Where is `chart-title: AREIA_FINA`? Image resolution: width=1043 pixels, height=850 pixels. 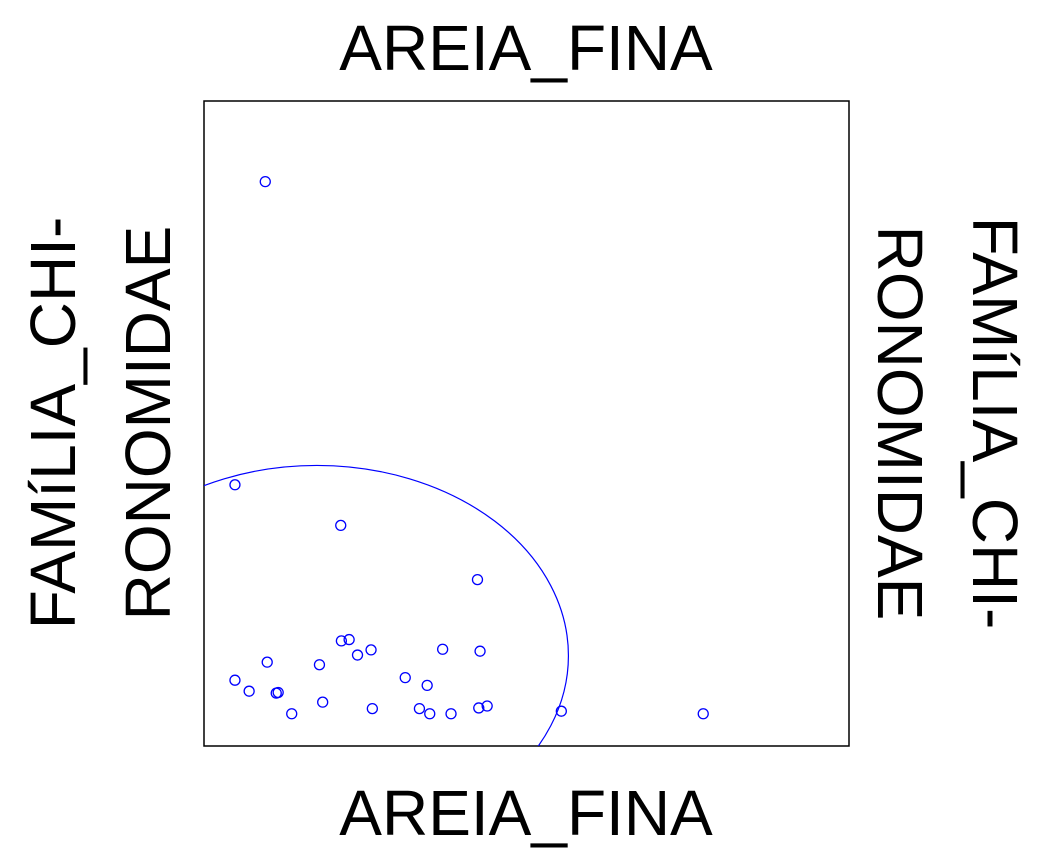
chart-title: AREIA_FINA is located at coordinates (526, 48).